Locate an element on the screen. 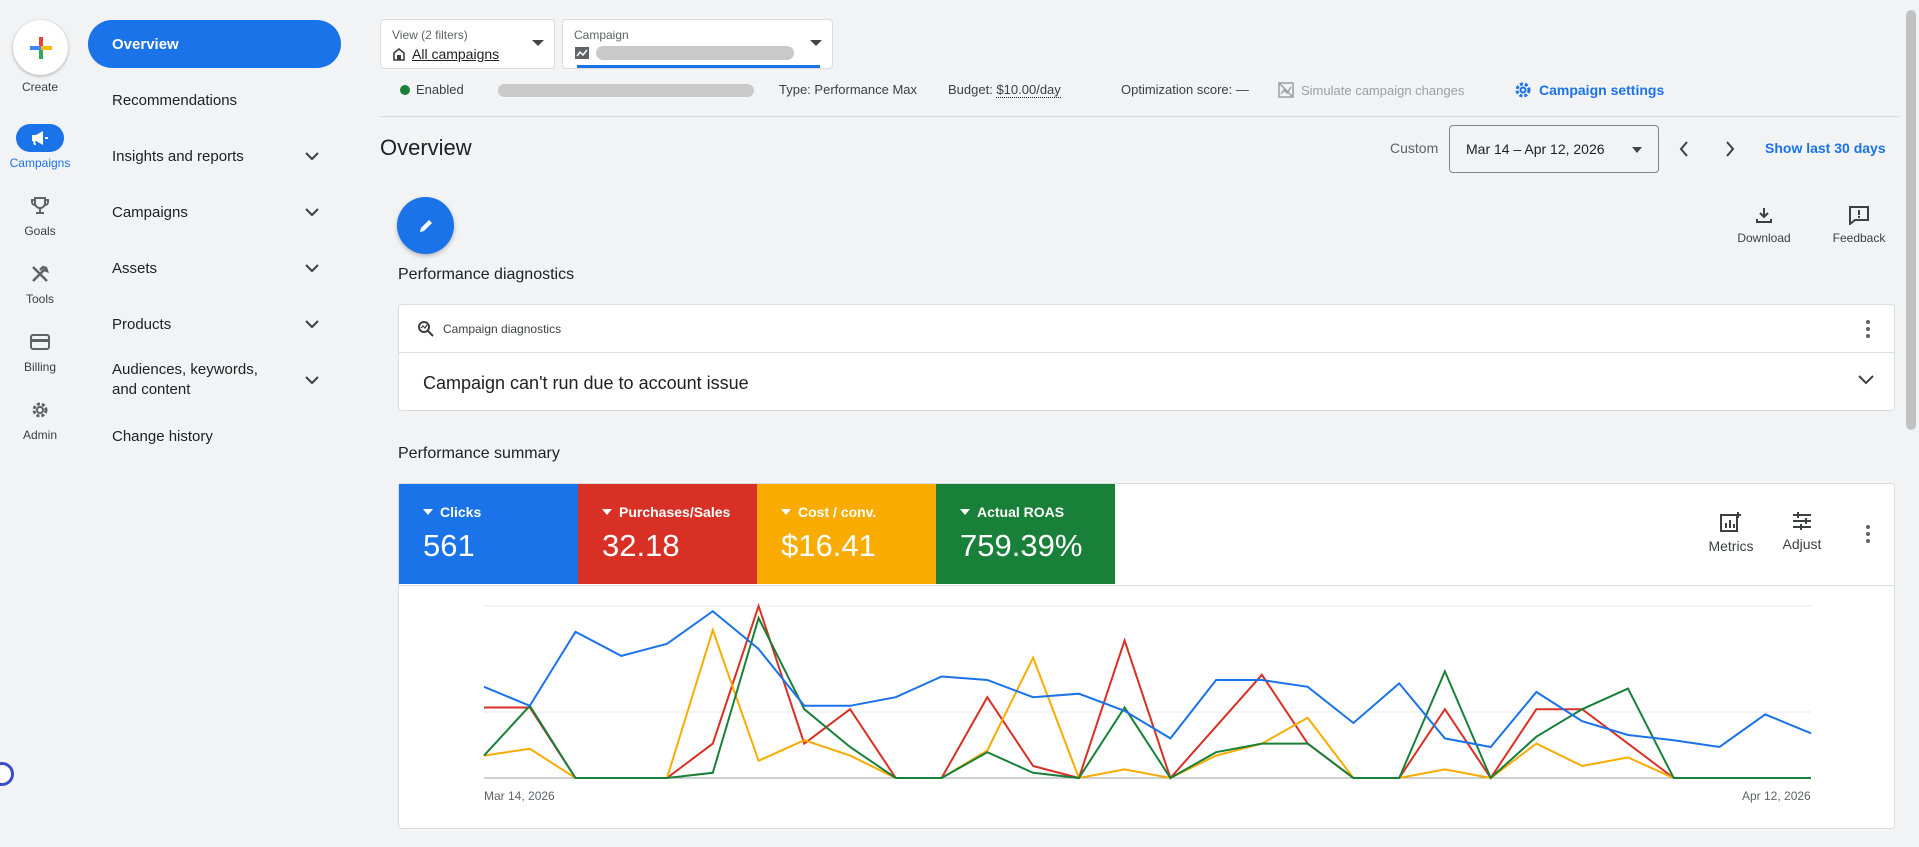 This screenshot has height=847, width=1919. redacted-bar is located at coordinates (626, 90).